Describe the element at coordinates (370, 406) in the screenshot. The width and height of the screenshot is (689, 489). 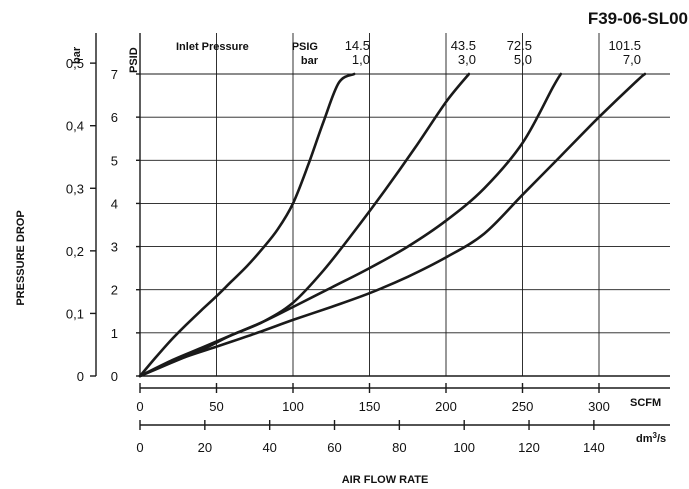
I see `x-primary-tick-label: 150` at that location.